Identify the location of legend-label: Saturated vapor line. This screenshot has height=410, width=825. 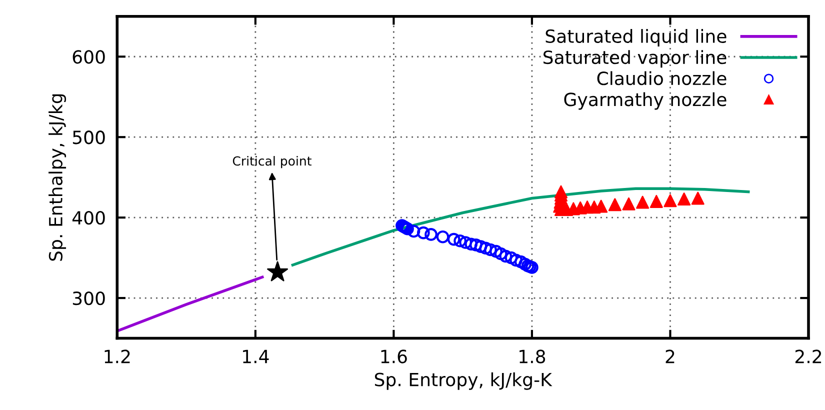
(635, 59).